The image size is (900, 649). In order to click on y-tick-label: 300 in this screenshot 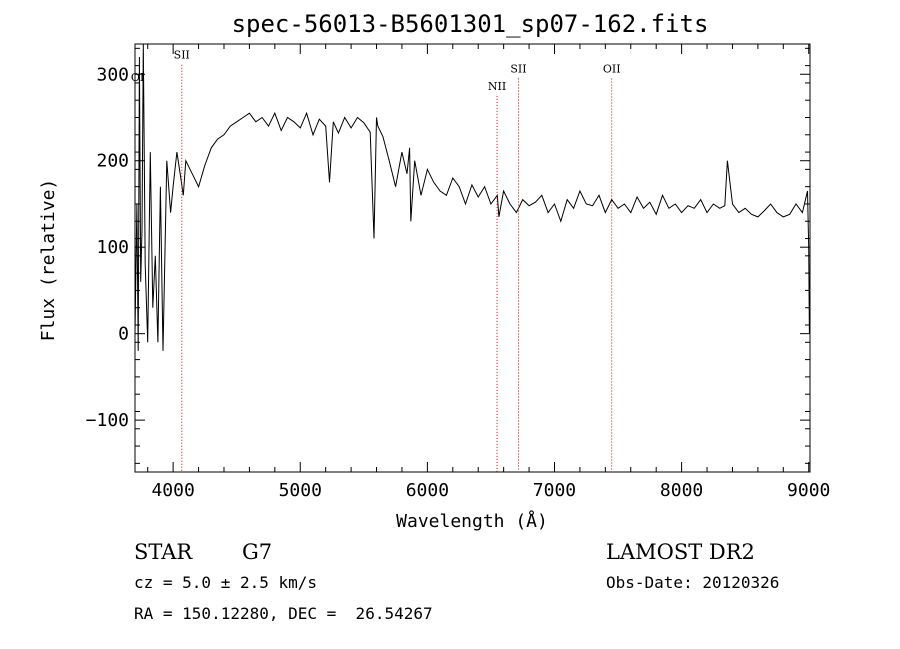, I will do `click(112, 74)`.